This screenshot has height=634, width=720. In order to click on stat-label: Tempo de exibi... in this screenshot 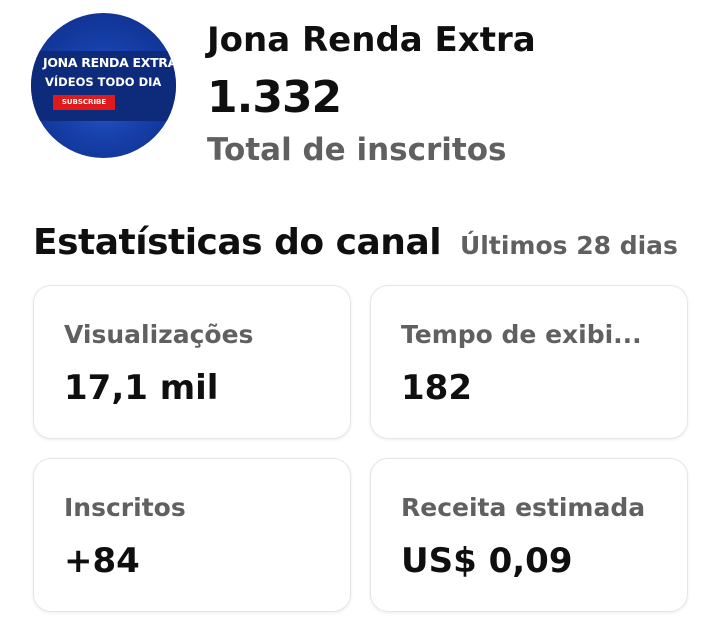, I will do `click(521, 334)`.